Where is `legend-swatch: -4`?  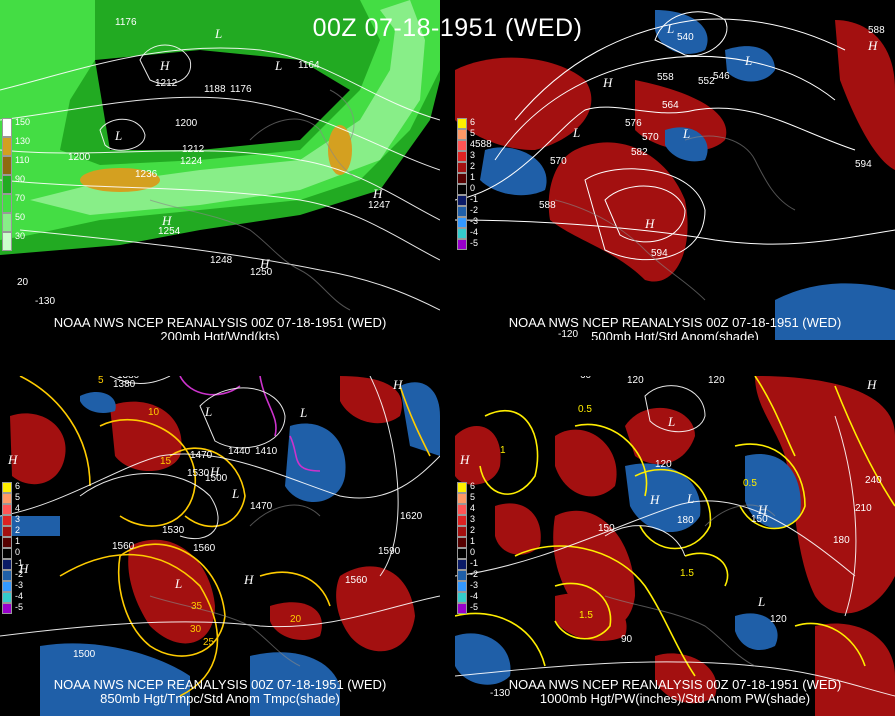 legend-swatch: -4 is located at coordinates (467, 233).